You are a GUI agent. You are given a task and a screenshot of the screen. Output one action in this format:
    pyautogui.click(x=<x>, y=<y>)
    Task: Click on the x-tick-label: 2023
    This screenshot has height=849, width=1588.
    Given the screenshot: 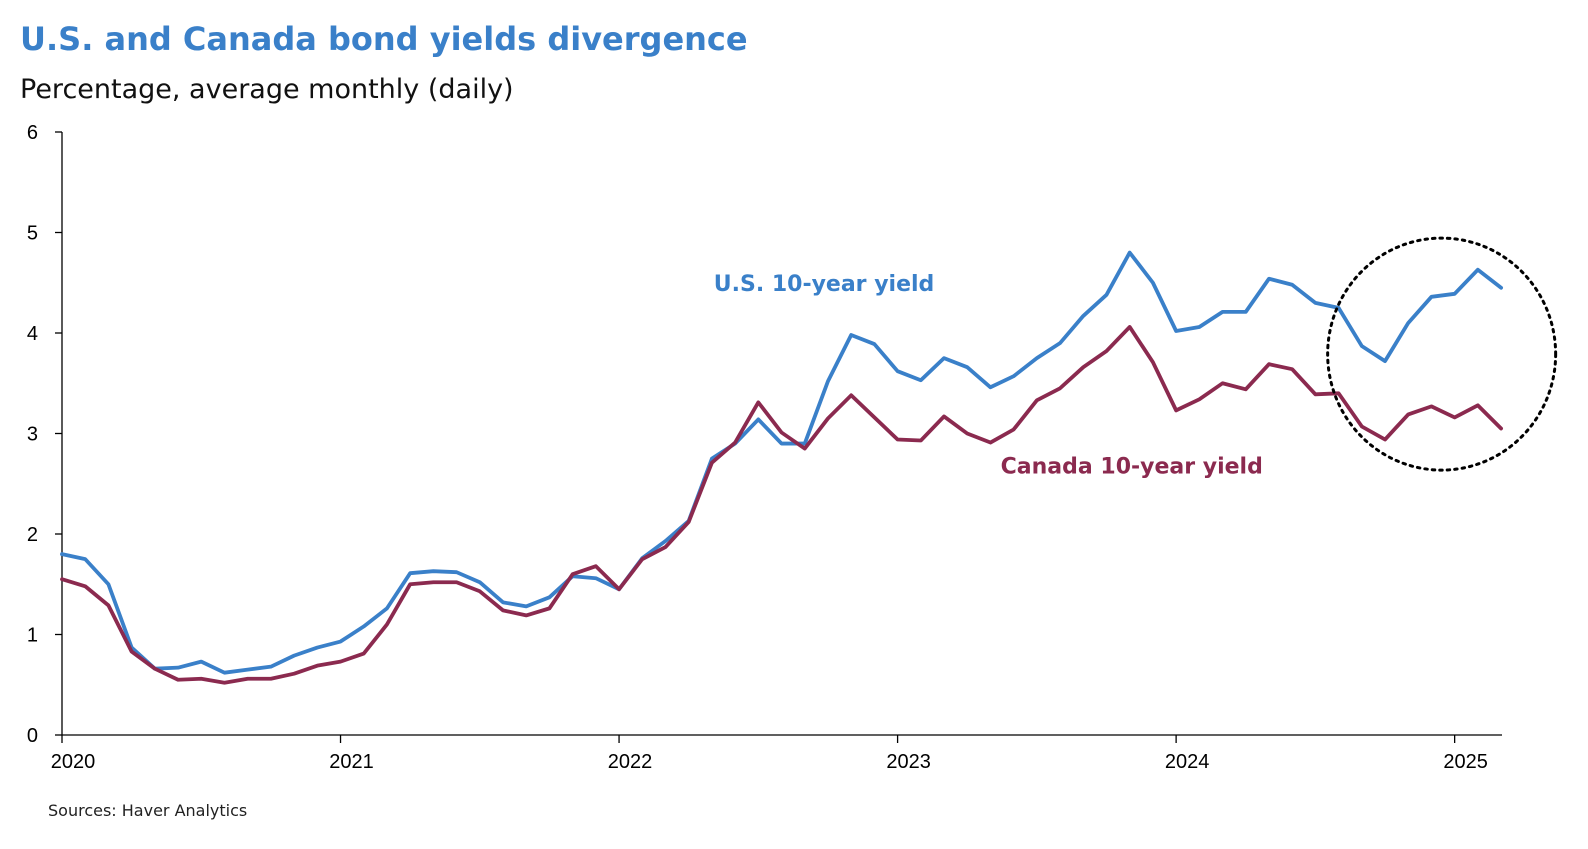 What is the action you would take?
    pyautogui.click(x=908, y=762)
    